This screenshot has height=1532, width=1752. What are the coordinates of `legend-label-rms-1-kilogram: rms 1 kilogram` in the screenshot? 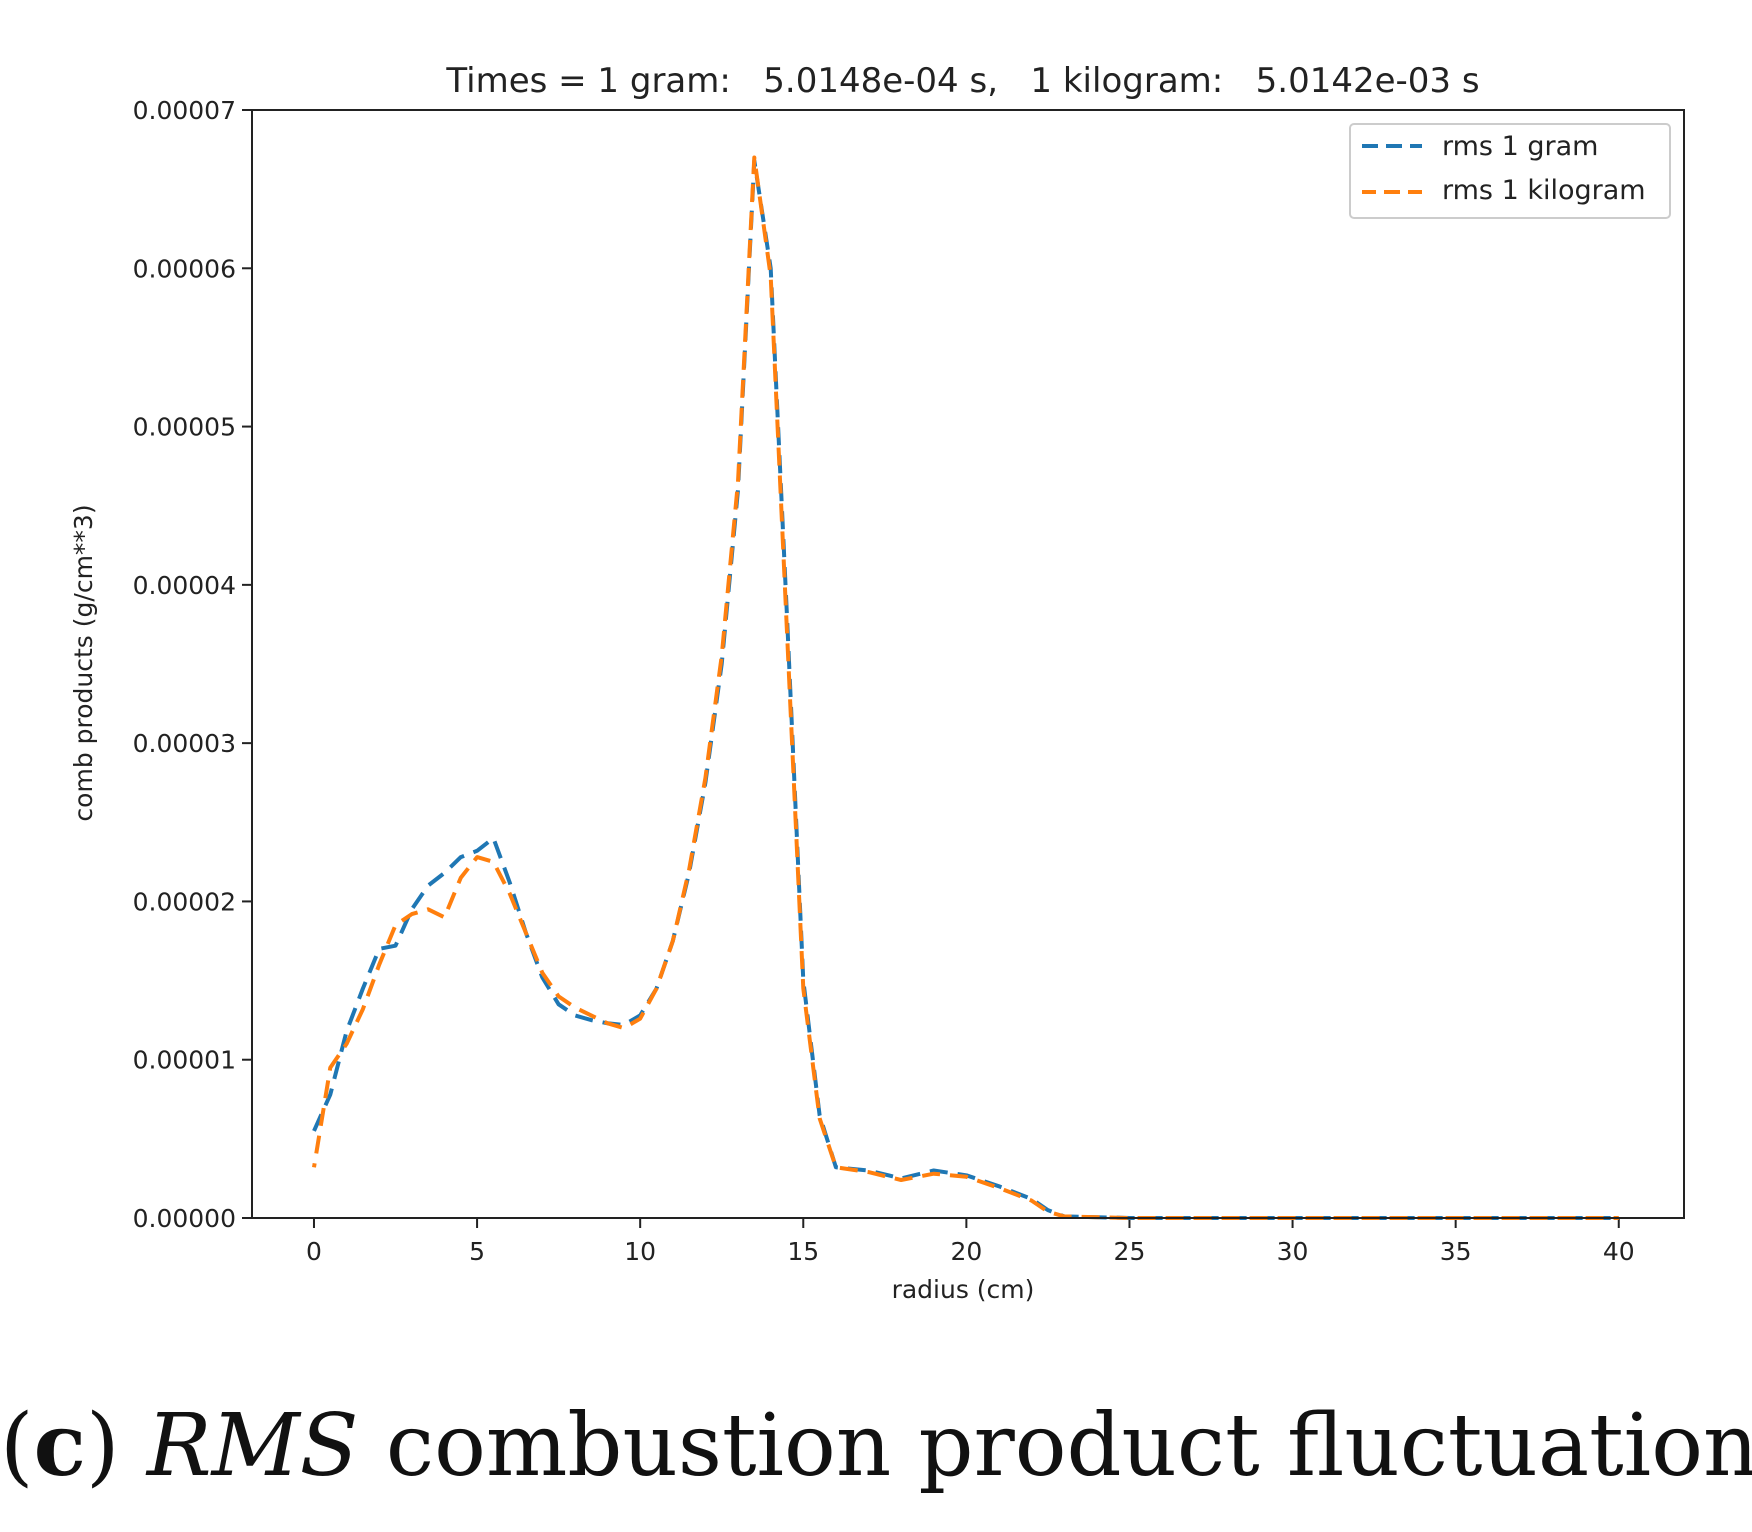 It's located at (1544, 190).